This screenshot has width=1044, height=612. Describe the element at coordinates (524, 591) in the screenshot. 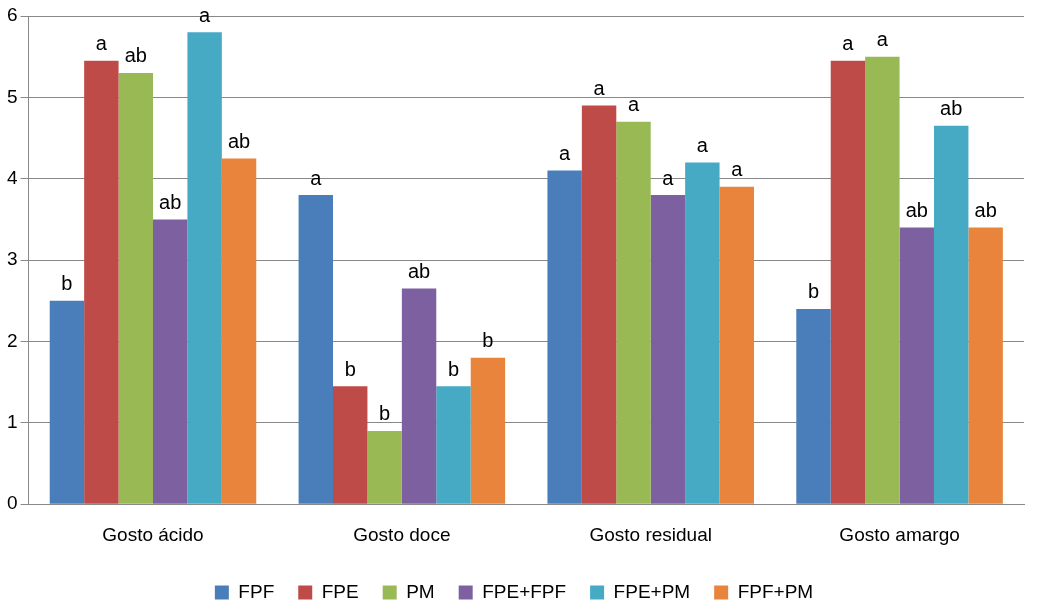

I see `legend-label: FPE+FPF` at that location.